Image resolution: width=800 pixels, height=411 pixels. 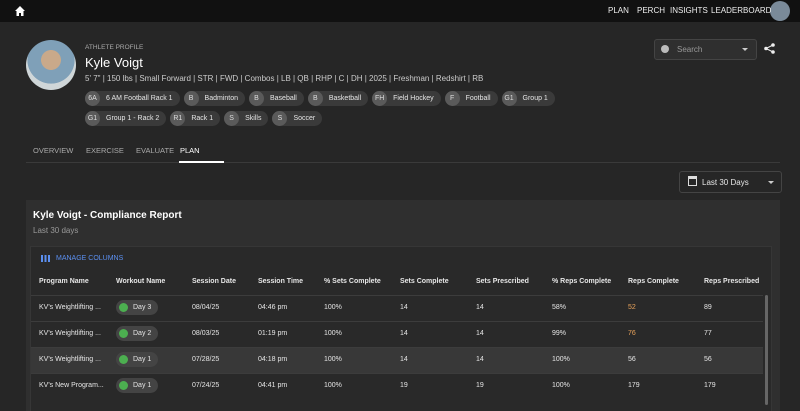 I want to click on column-header: Sets Prescribed, so click(x=502, y=281).